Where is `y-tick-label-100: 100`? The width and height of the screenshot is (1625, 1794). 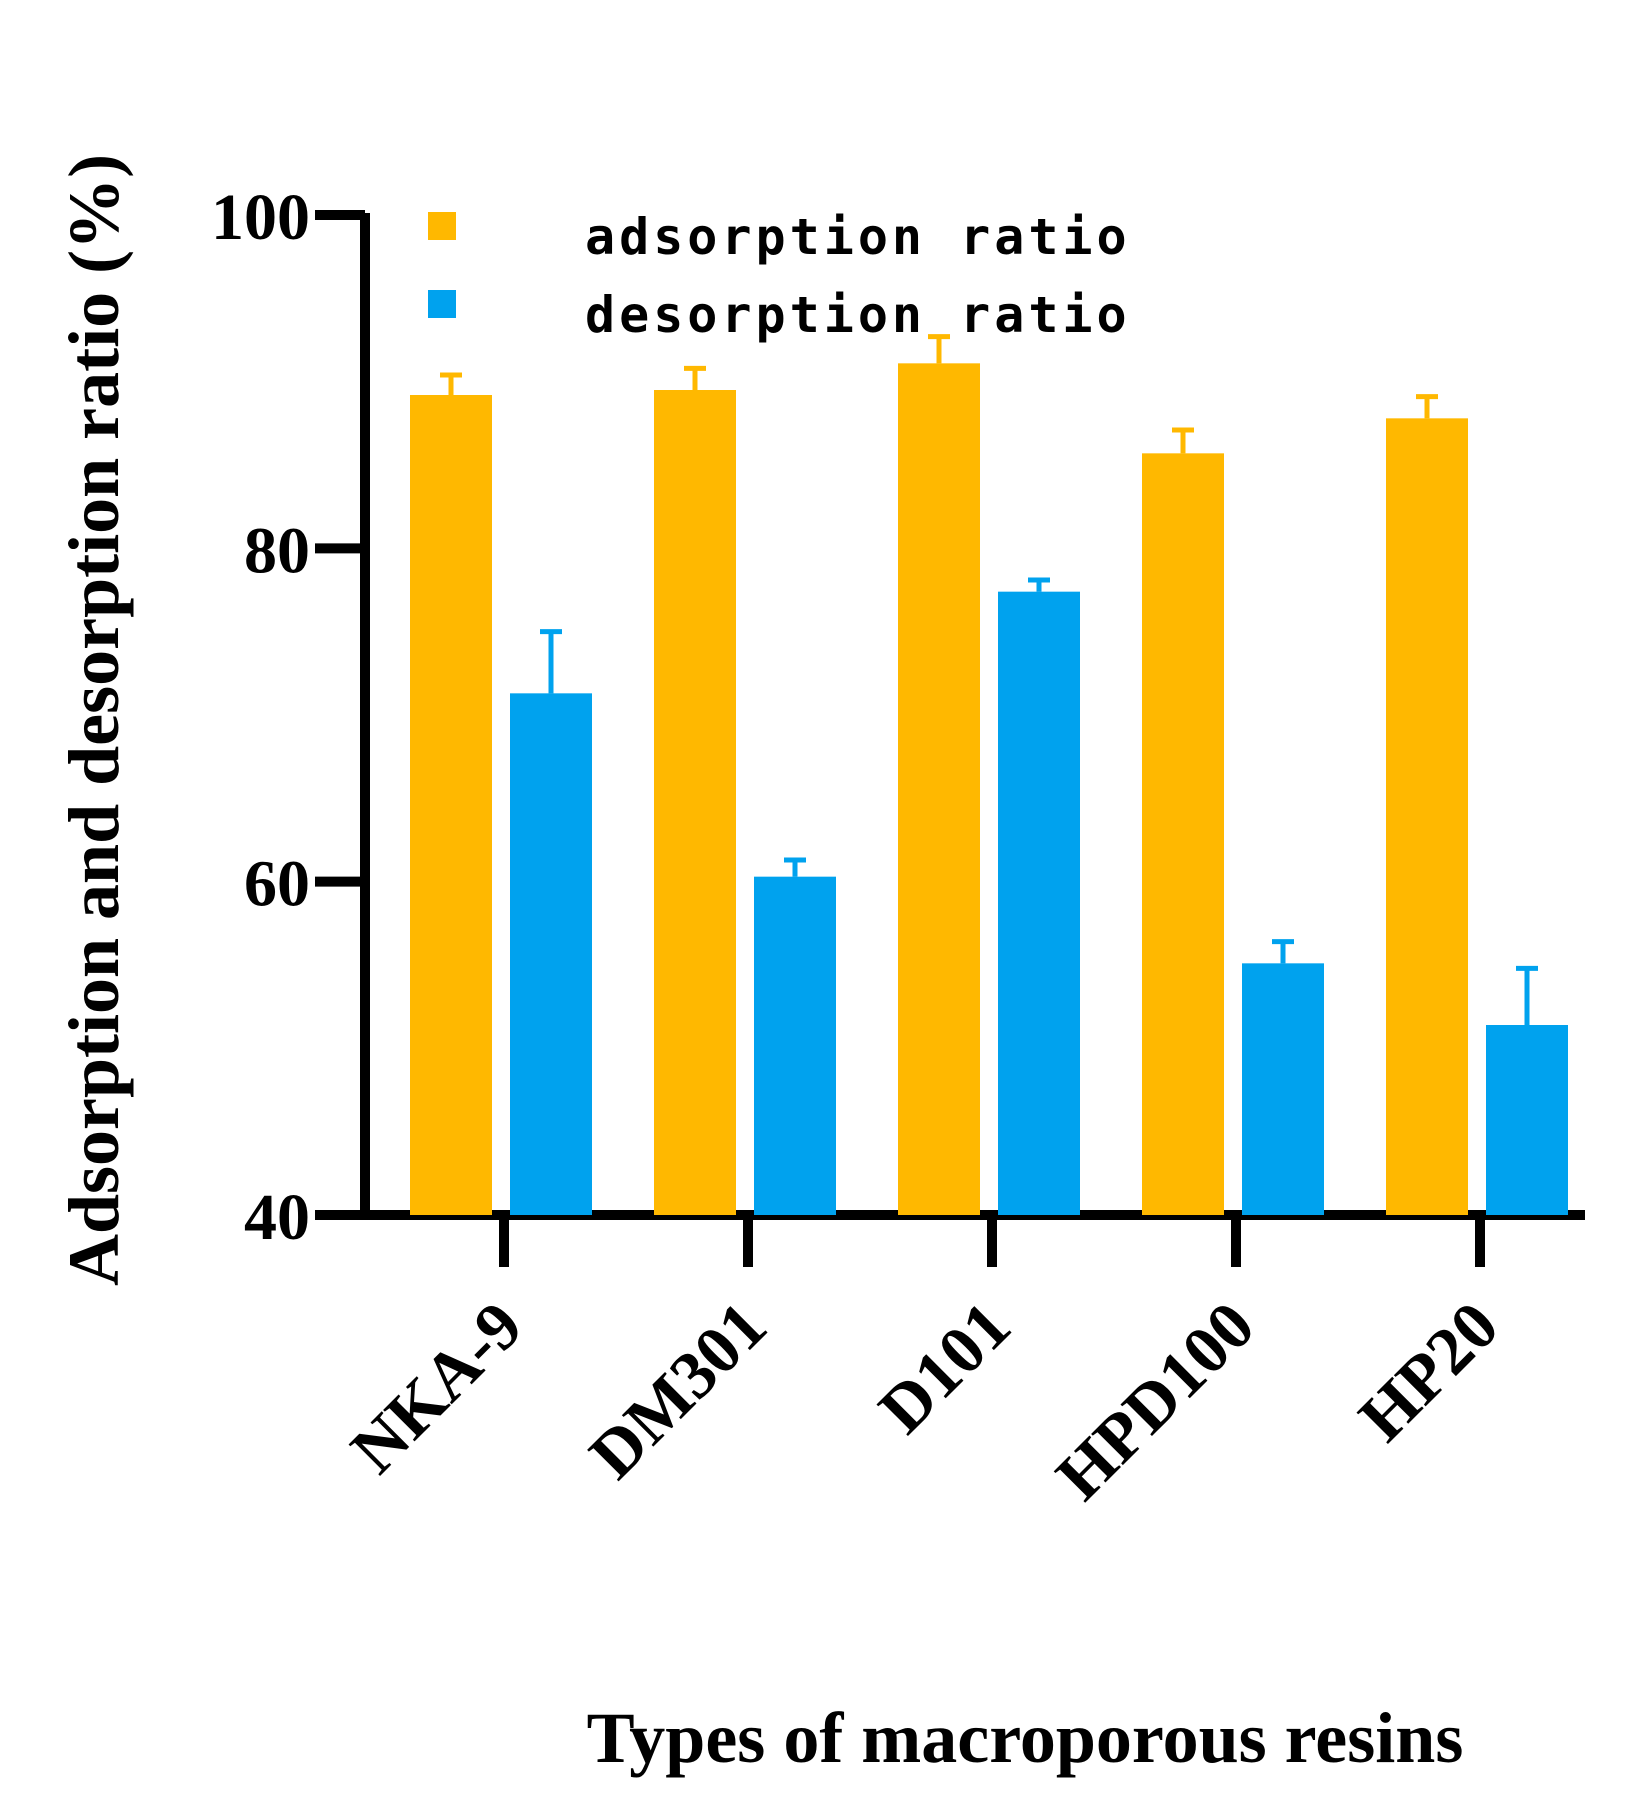 y-tick-label-100: 100 is located at coordinates (260, 217).